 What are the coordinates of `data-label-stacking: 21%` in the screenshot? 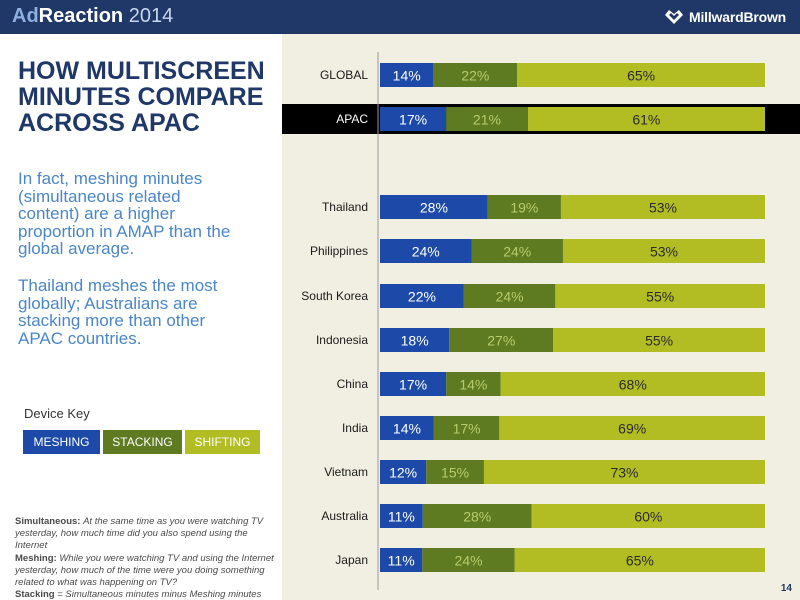 It's located at (487, 120).